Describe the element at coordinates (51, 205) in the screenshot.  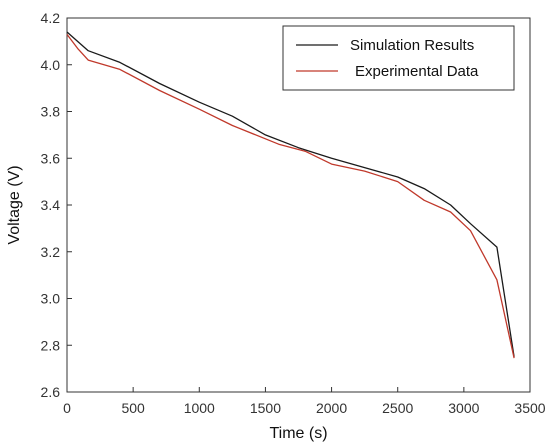
I see `y-tick-label: 3.4` at that location.